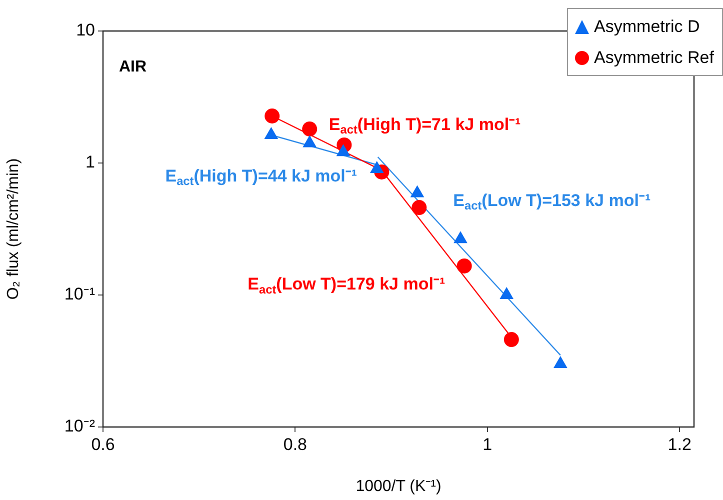 This screenshot has height=500, width=723. What do you see at coordinates (647, 26) in the screenshot?
I see `legend-label: Asymmetric D` at bounding box center [647, 26].